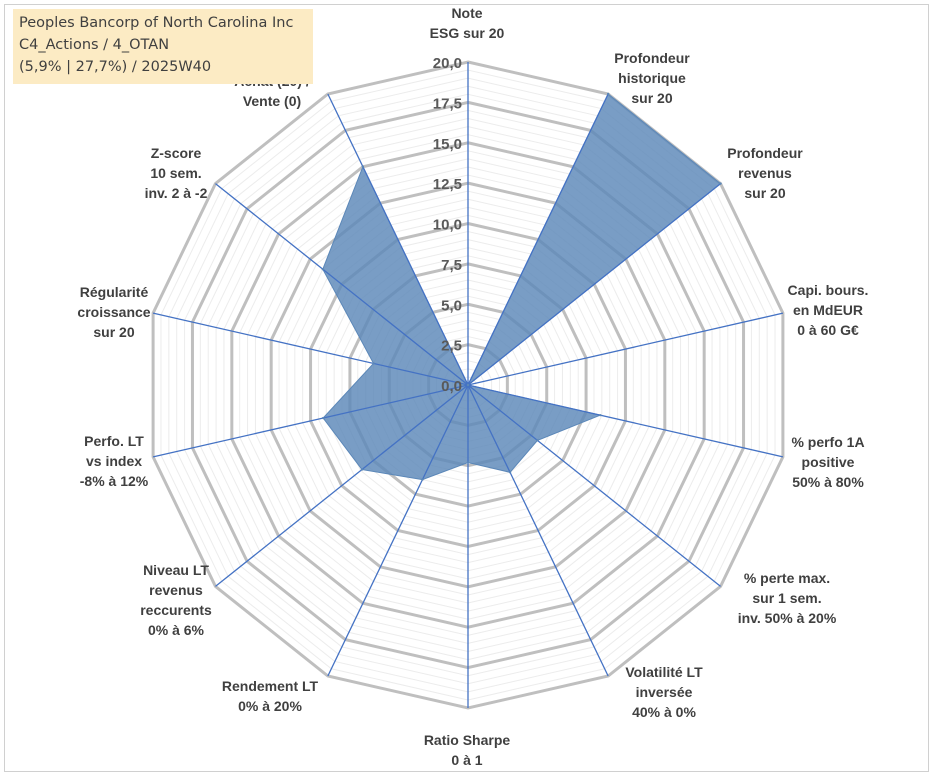 The width and height of the screenshot is (933, 776). I want to click on axis-label-line: Capi. bours., so click(828, 290).